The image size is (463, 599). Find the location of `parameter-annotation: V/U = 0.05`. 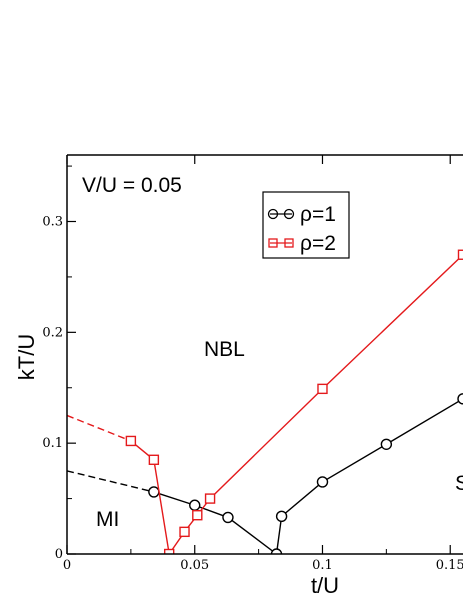

parameter-annotation: V/U = 0.05 is located at coordinates (132, 185).